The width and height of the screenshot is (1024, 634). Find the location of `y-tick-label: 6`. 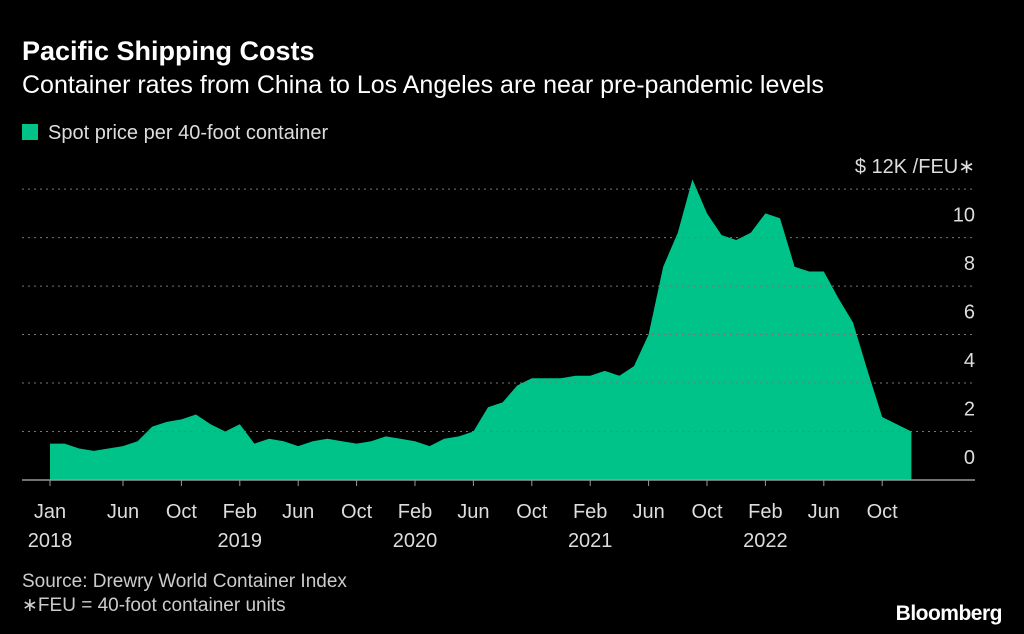

y-tick-label: 6 is located at coordinates (969, 313).